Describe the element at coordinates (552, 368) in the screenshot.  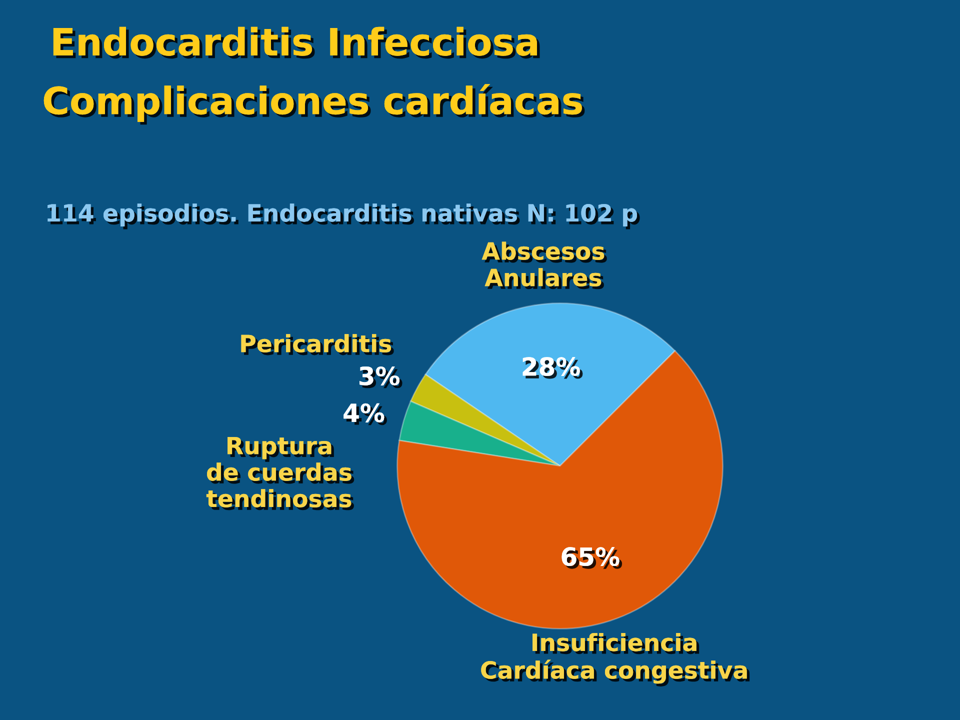
I see `data-label: 28%` at that location.